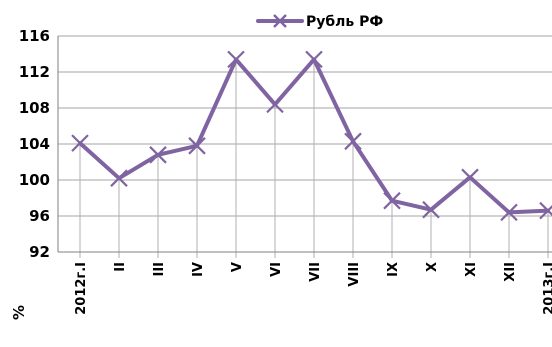 Image resolution: width=552 pixels, height=347 pixels. Describe the element at coordinates (34, 36) in the screenshot. I see `y-tick-116: 116` at that location.